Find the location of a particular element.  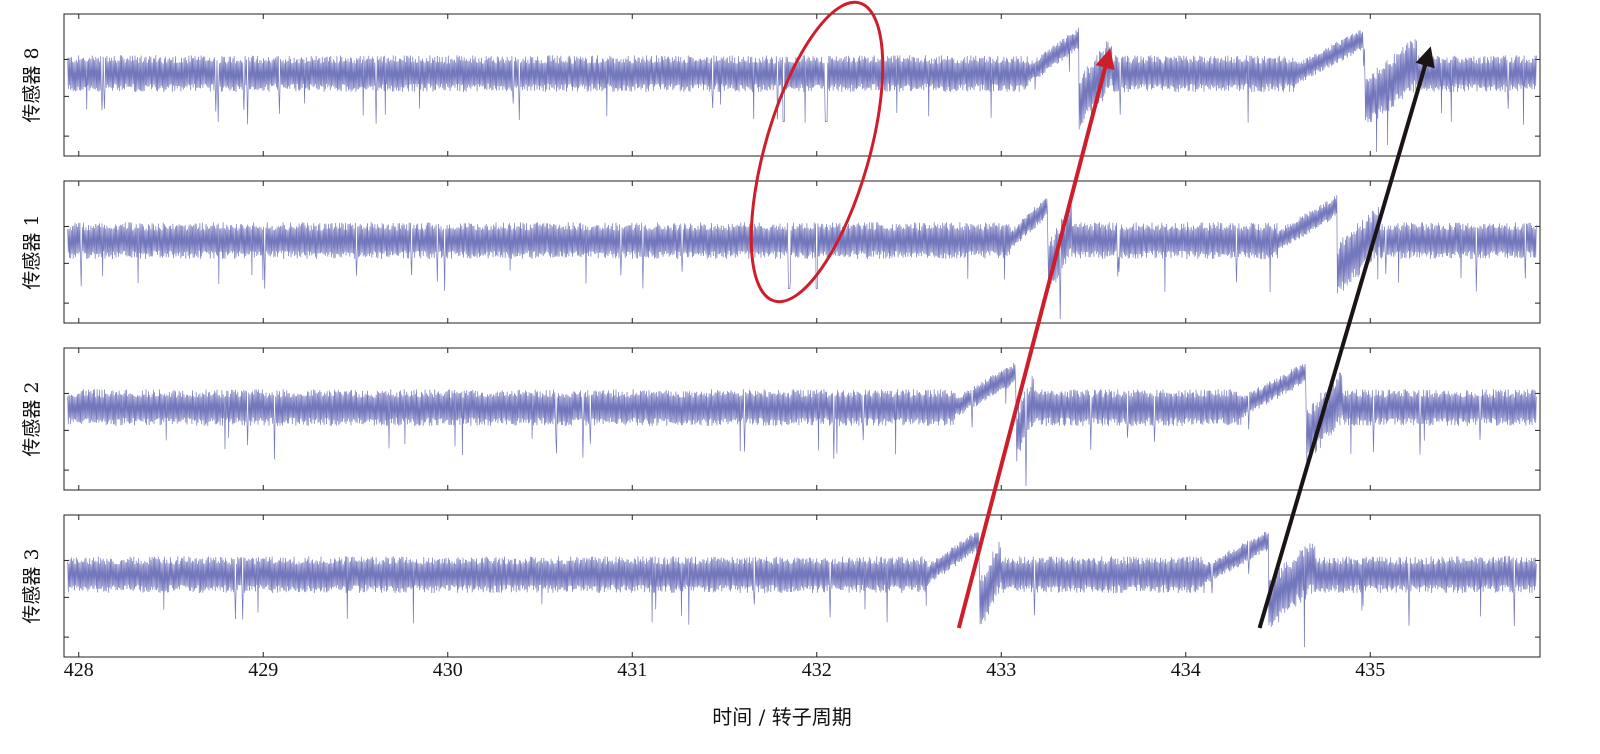

propagation-arrow-red is located at coordinates (1035, 338).